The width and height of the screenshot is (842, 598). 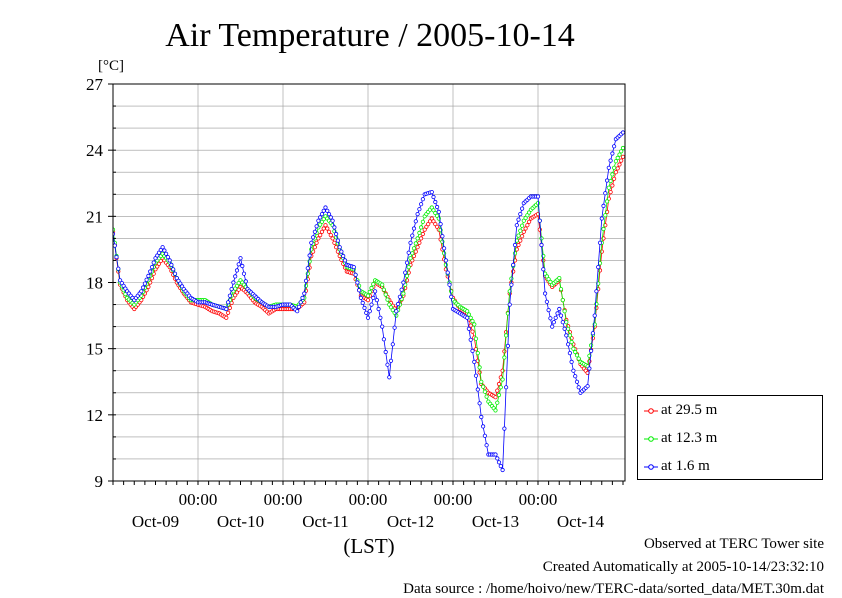 What do you see at coordinates (730, 411) in the screenshot?
I see `legend-item-29-5m: at 29.5 m` at bounding box center [730, 411].